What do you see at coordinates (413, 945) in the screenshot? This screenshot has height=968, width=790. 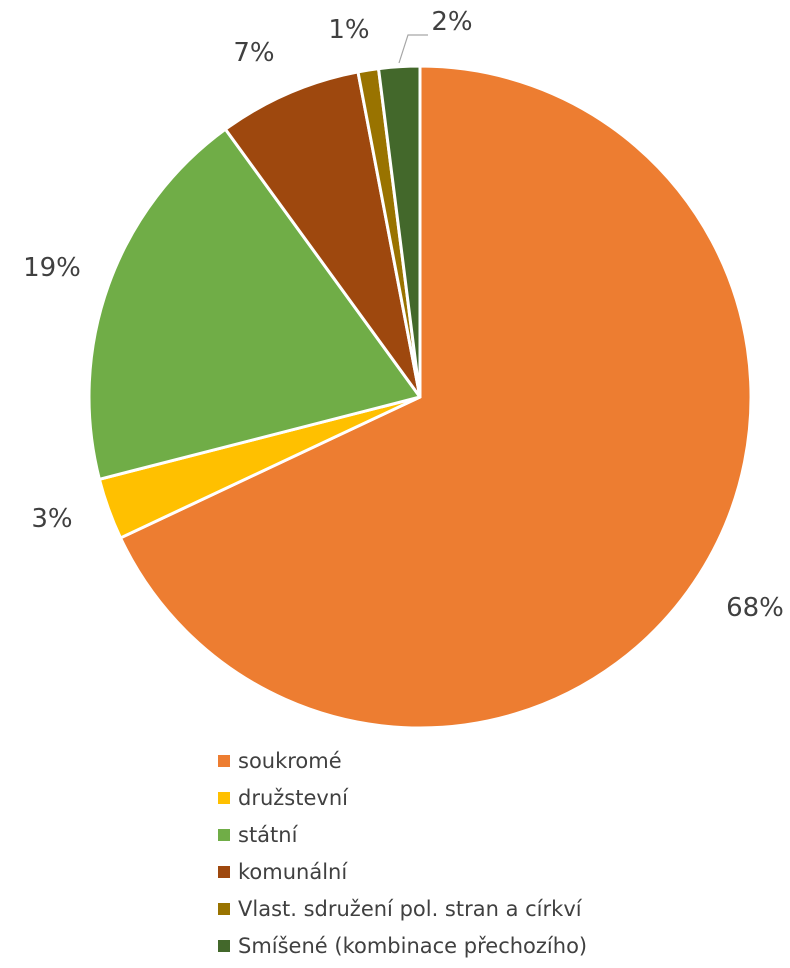 I see `legend-label: Smíšené (kombinace přechozího)` at bounding box center [413, 945].